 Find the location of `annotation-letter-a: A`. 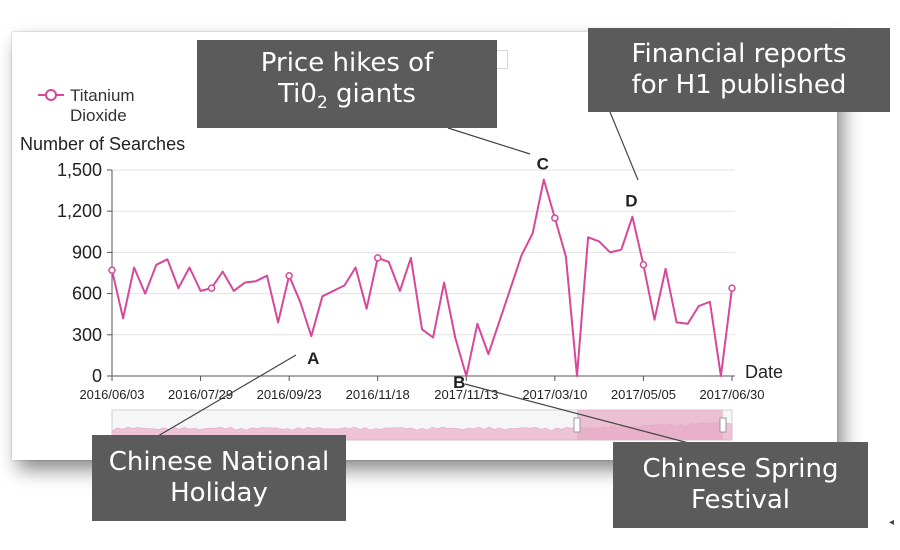

annotation-letter-a: A is located at coordinates (313, 358).